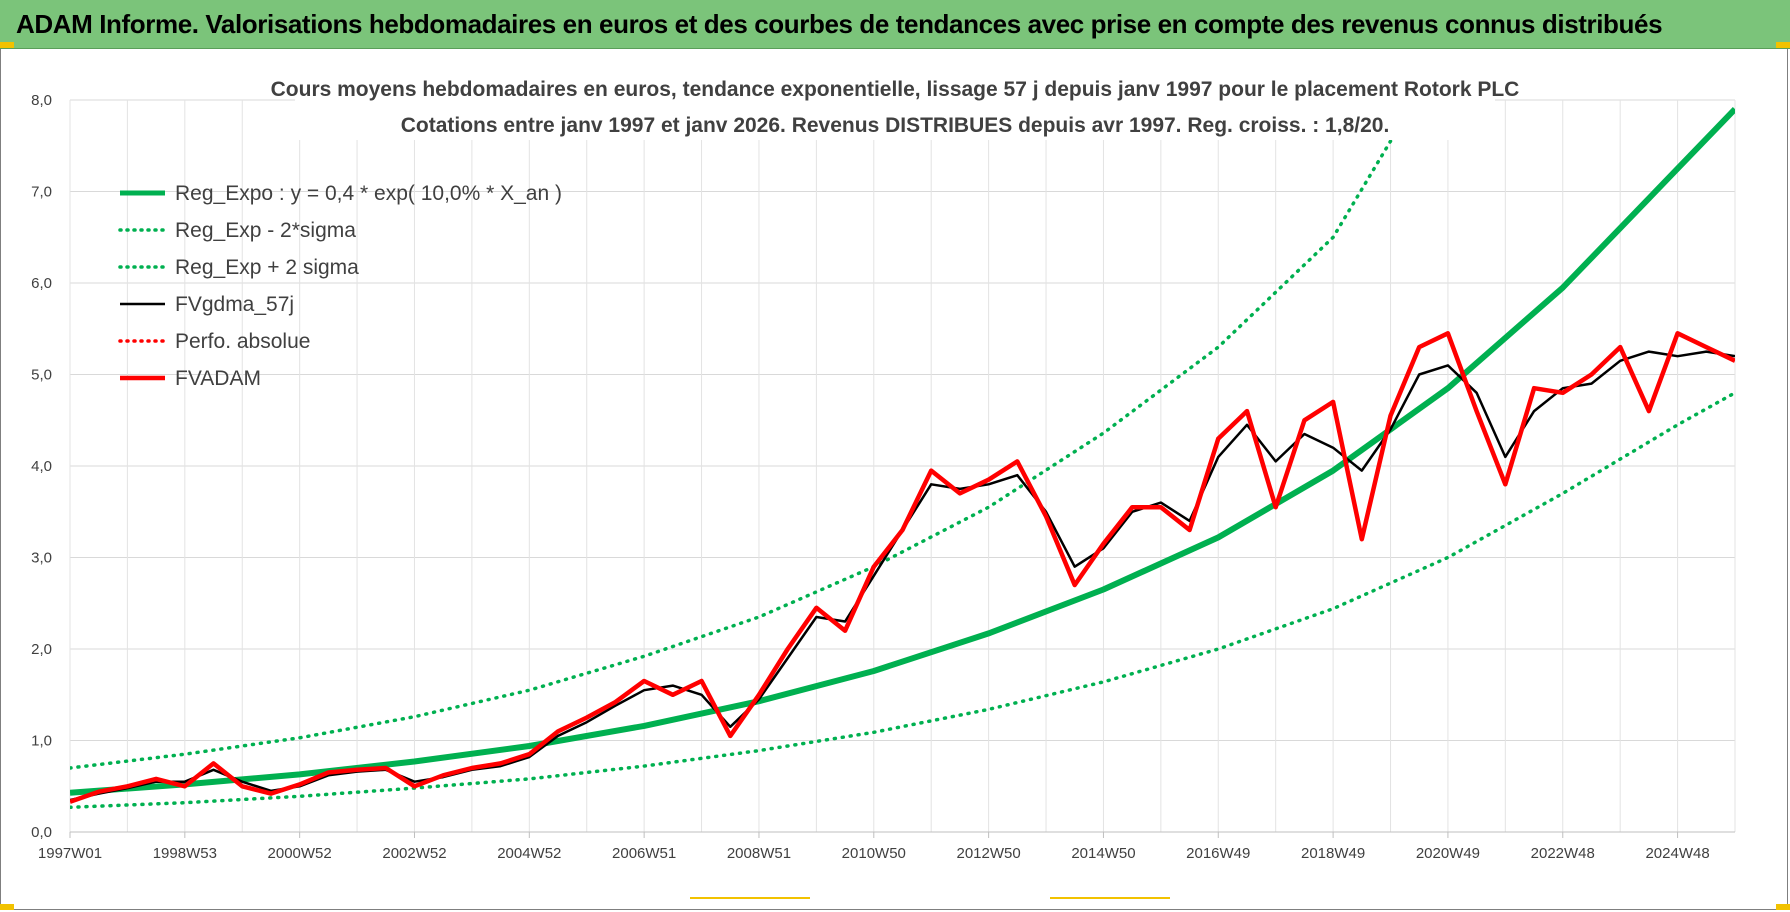  I want to click on x-tick-label: 2016W49, so click(1218, 853).